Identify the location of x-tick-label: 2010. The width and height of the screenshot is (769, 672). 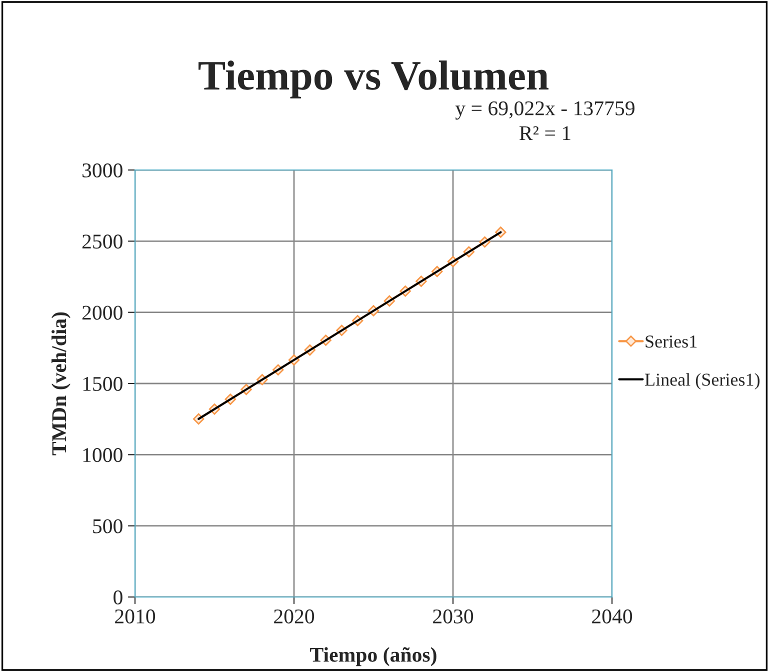
(135, 616).